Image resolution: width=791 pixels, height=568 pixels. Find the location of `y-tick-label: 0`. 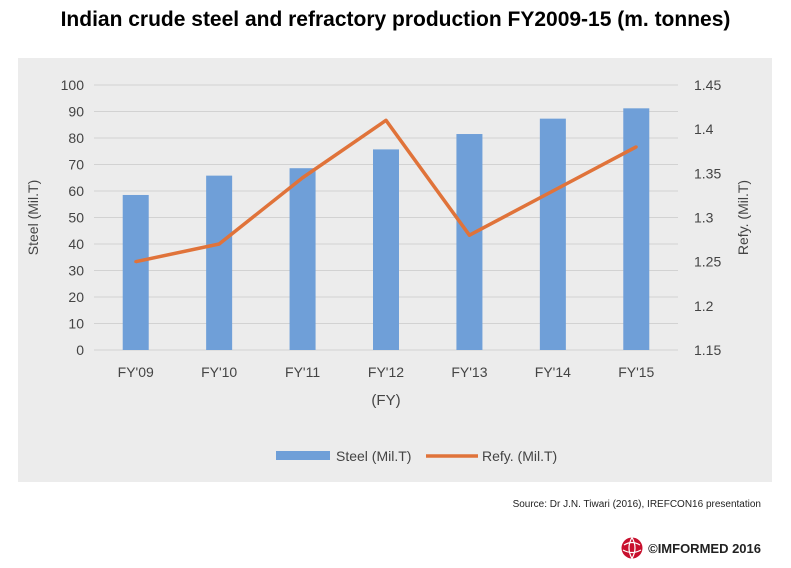

y-tick-label: 0 is located at coordinates (80, 350).